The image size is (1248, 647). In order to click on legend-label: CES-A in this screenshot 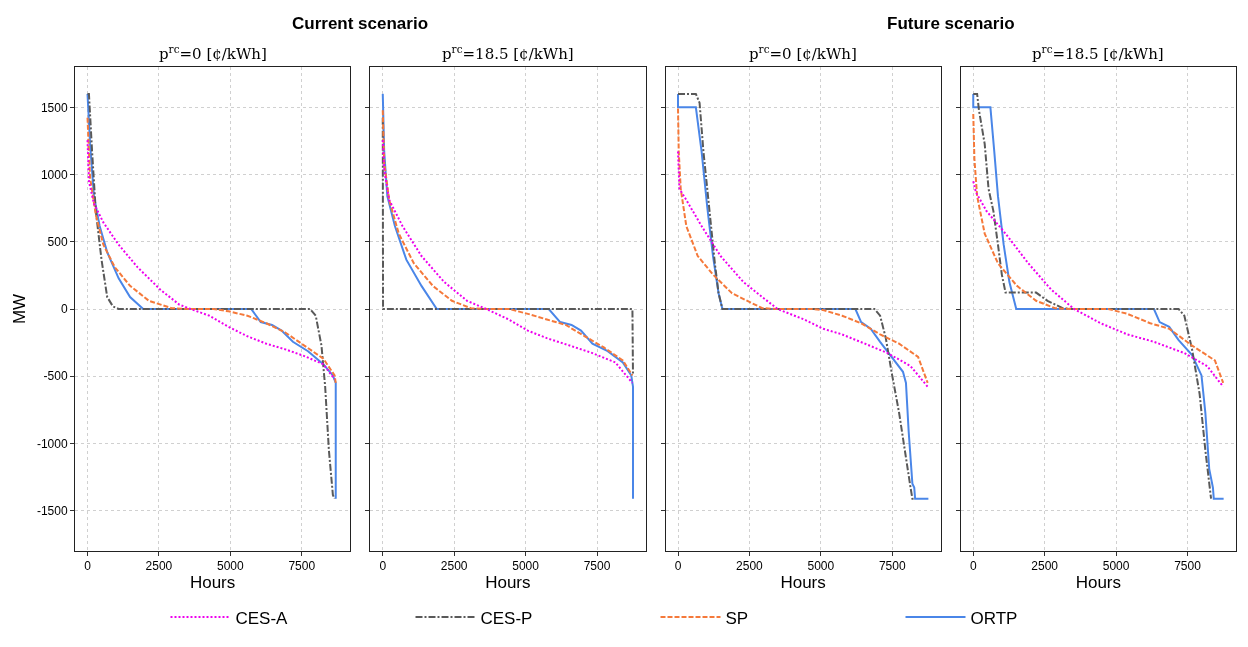, I will do `click(262, 618)`.